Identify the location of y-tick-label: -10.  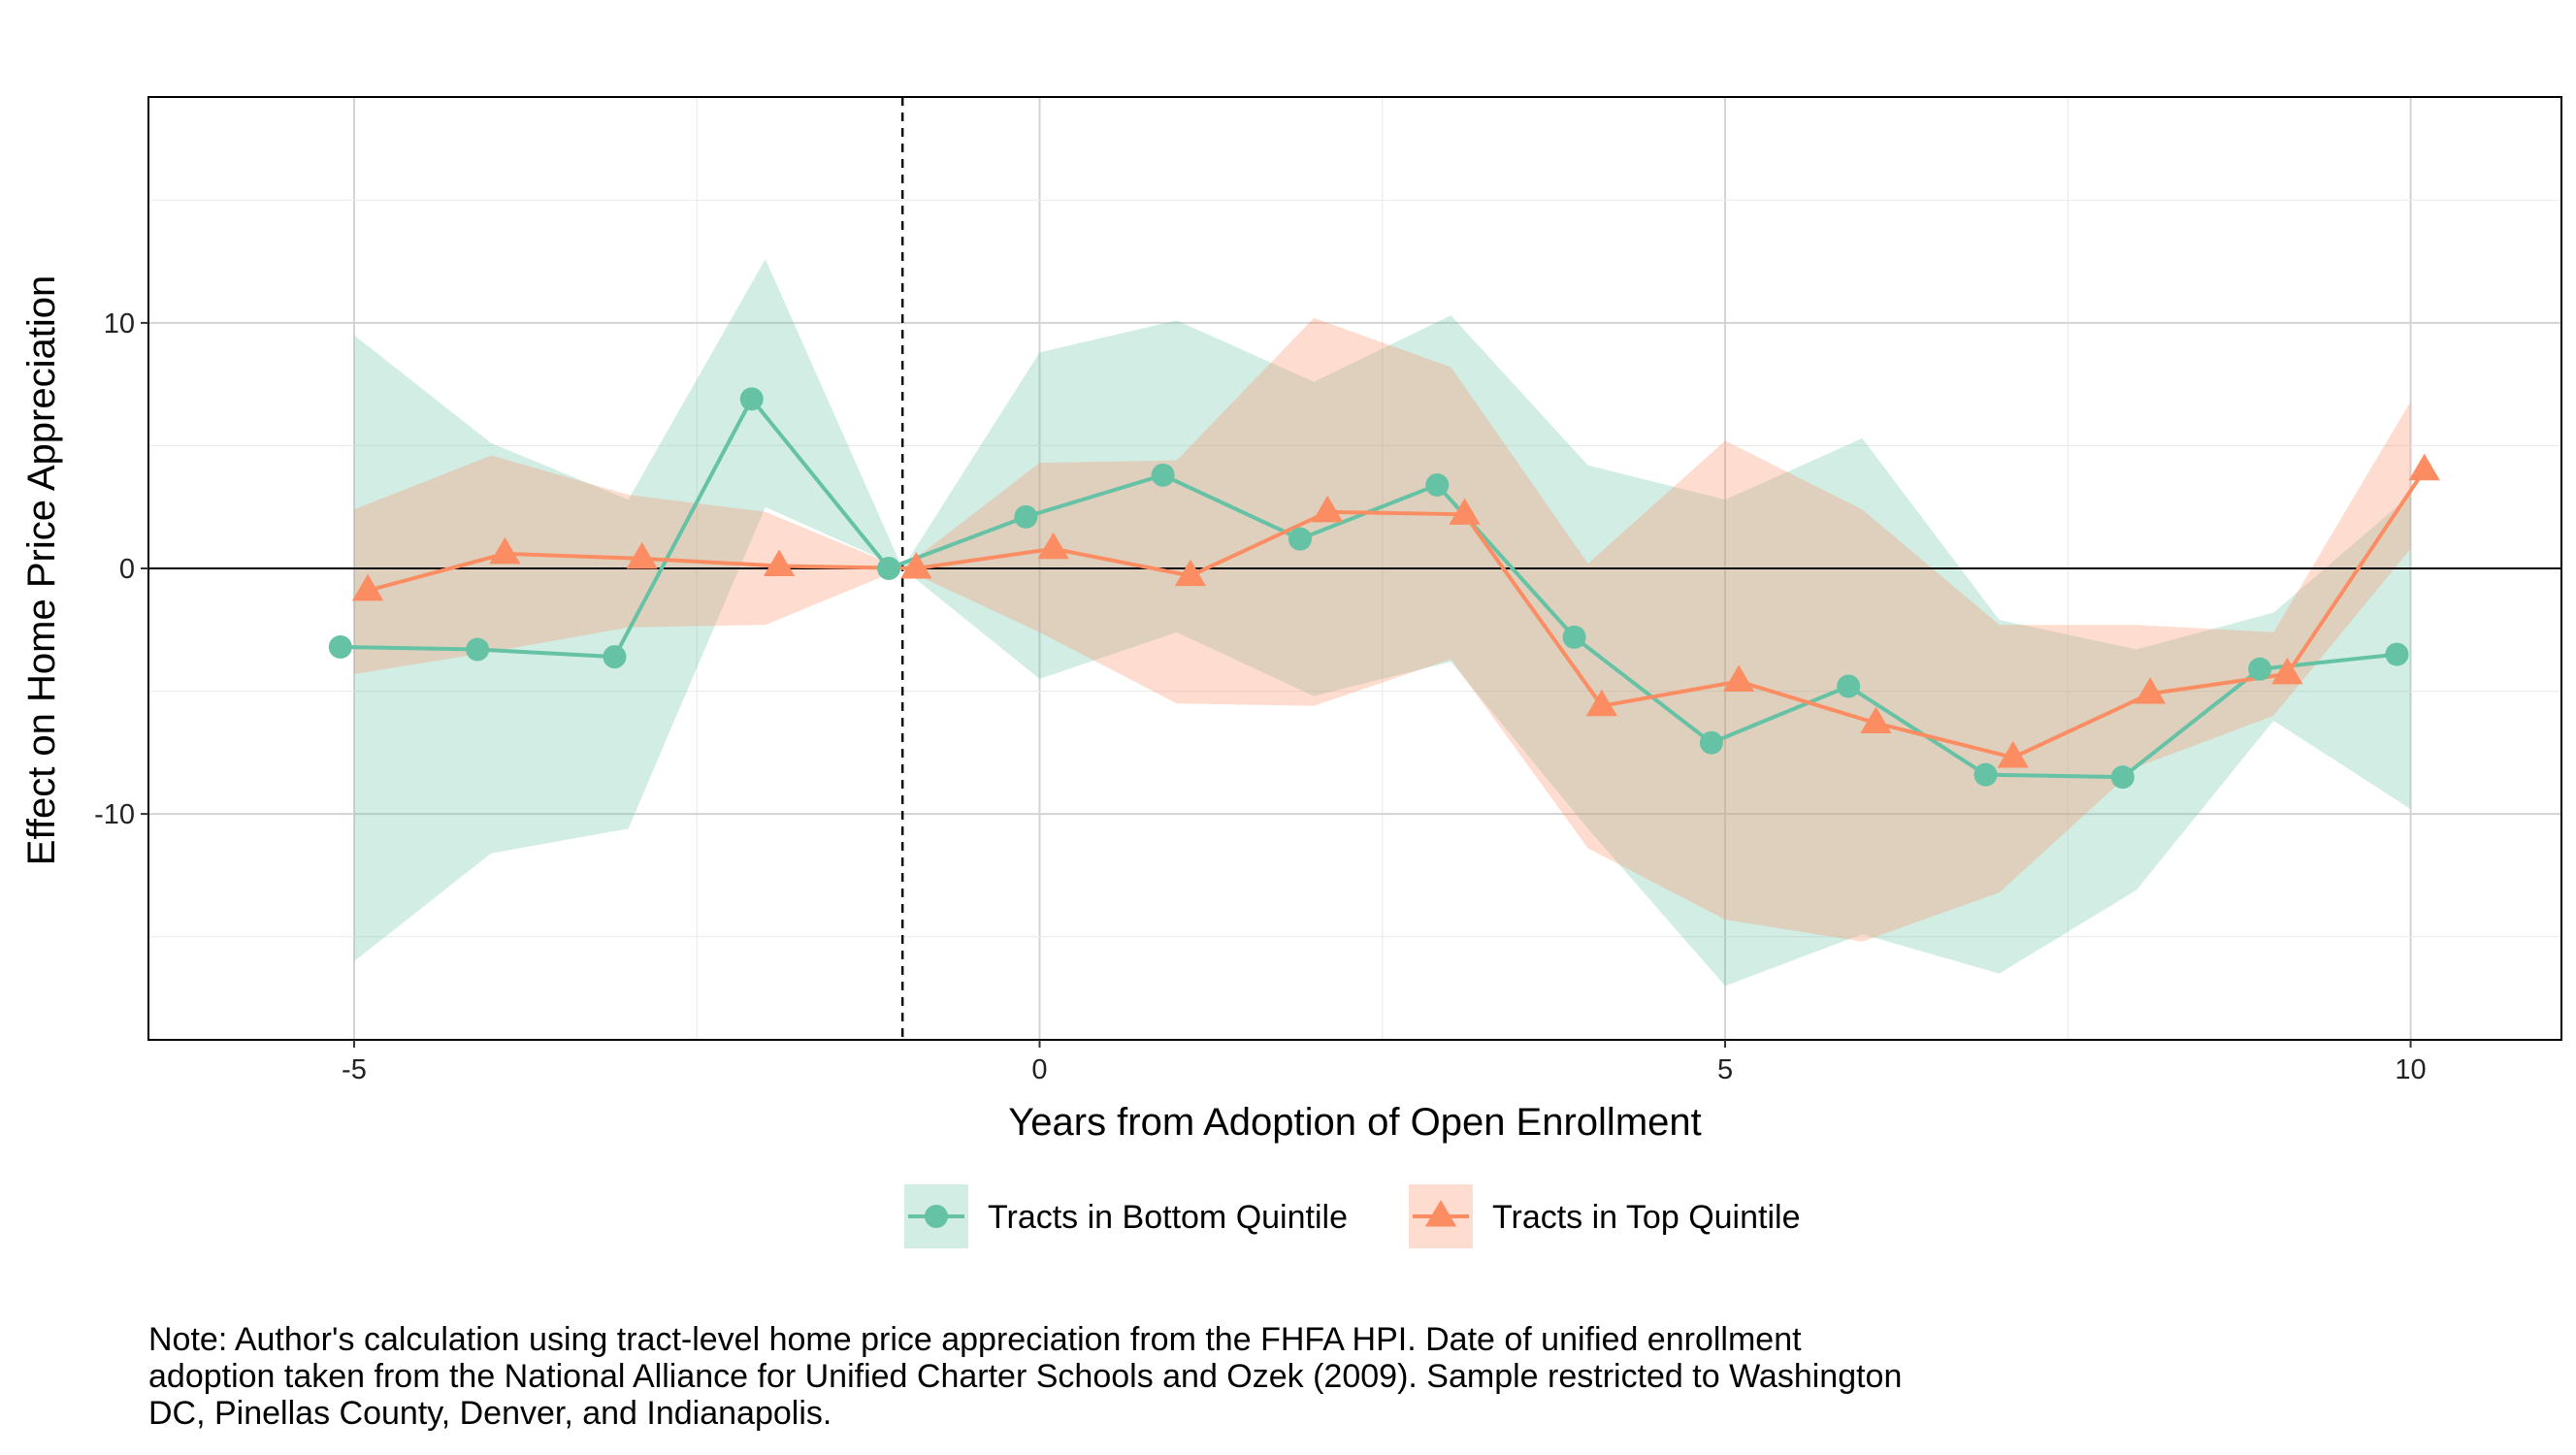
(114, 814).